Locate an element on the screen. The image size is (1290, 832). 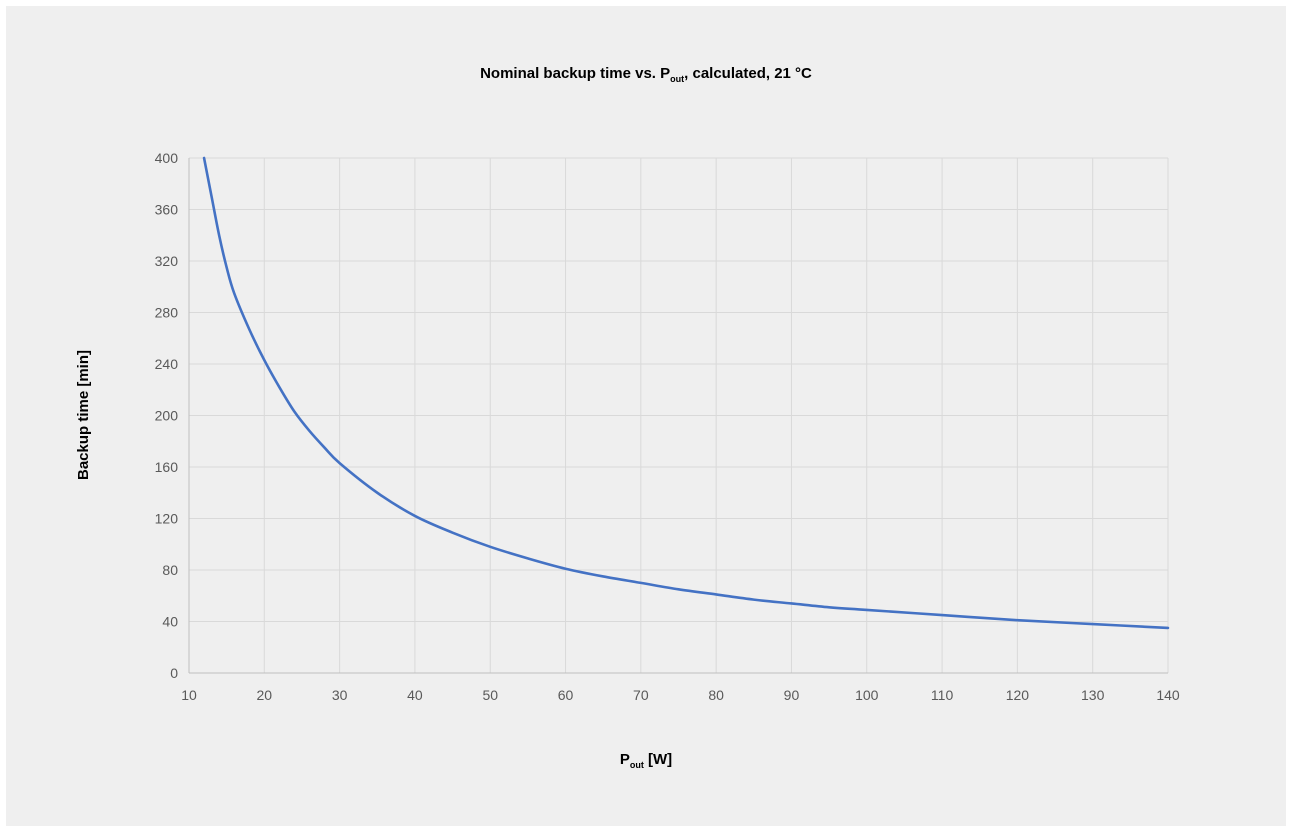
y-tick-label: 80 is located at coordinates (170, 570).